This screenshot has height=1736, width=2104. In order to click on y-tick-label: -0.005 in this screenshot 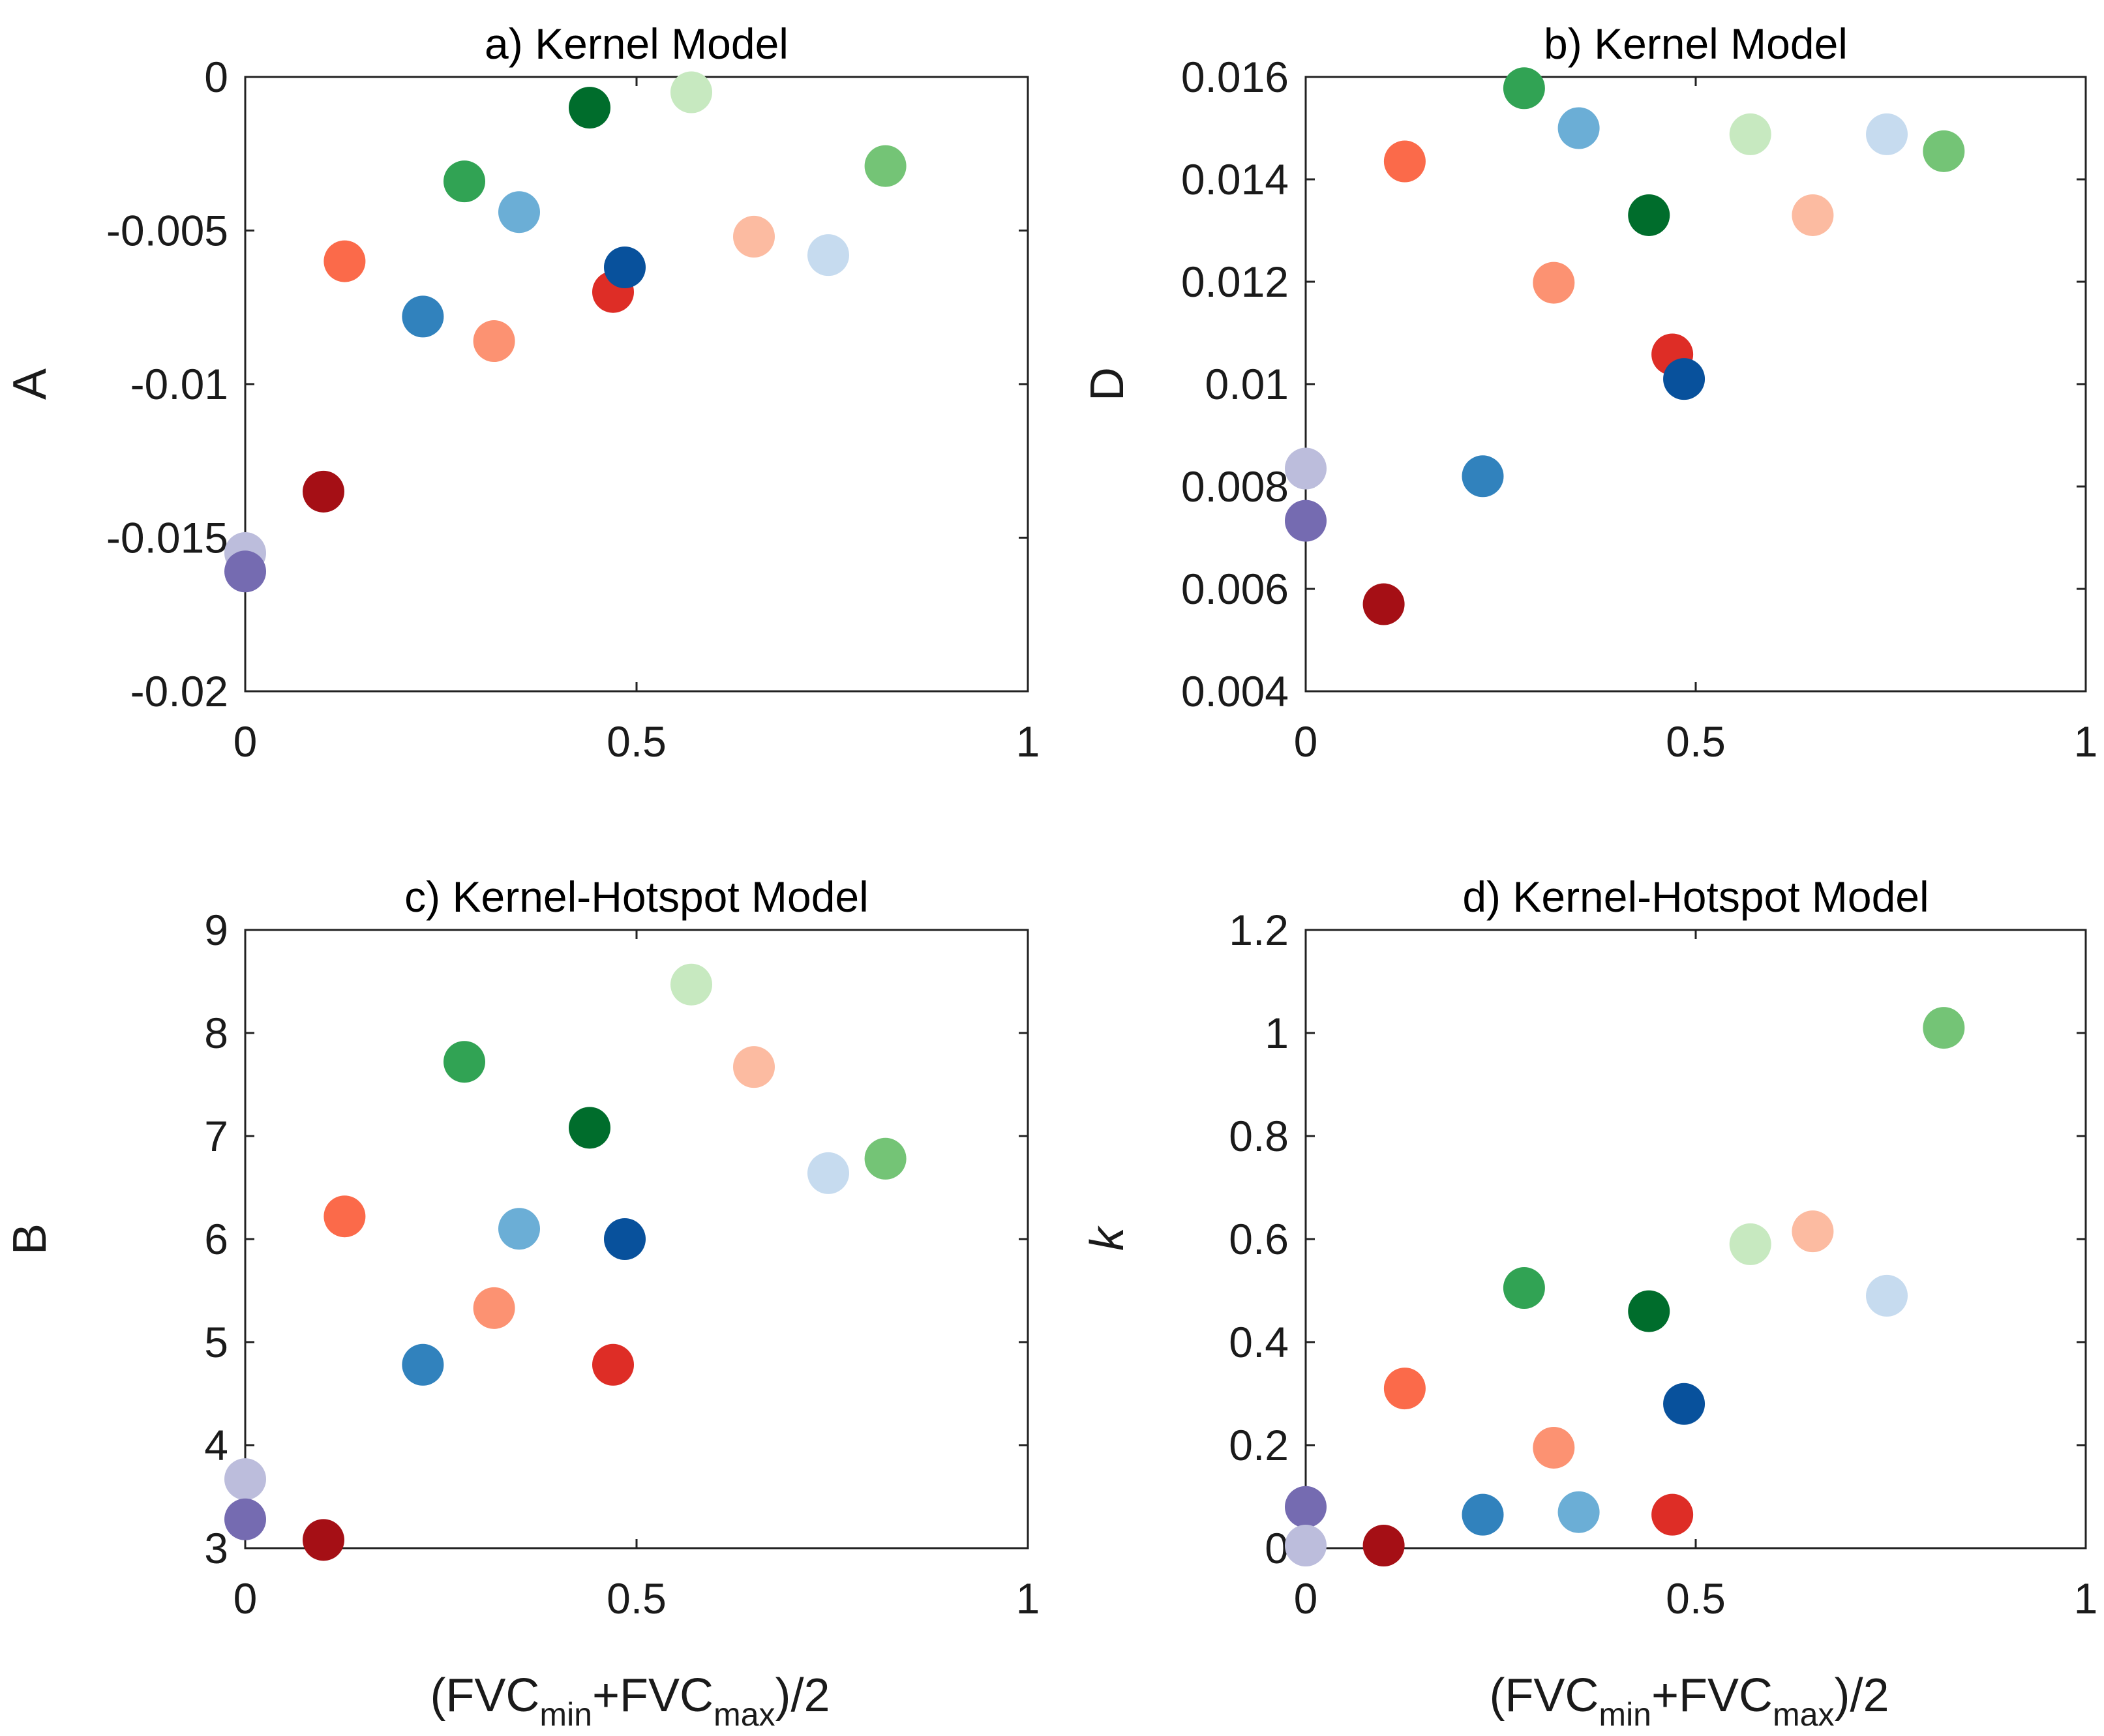, I will do `click(167, 231)`.